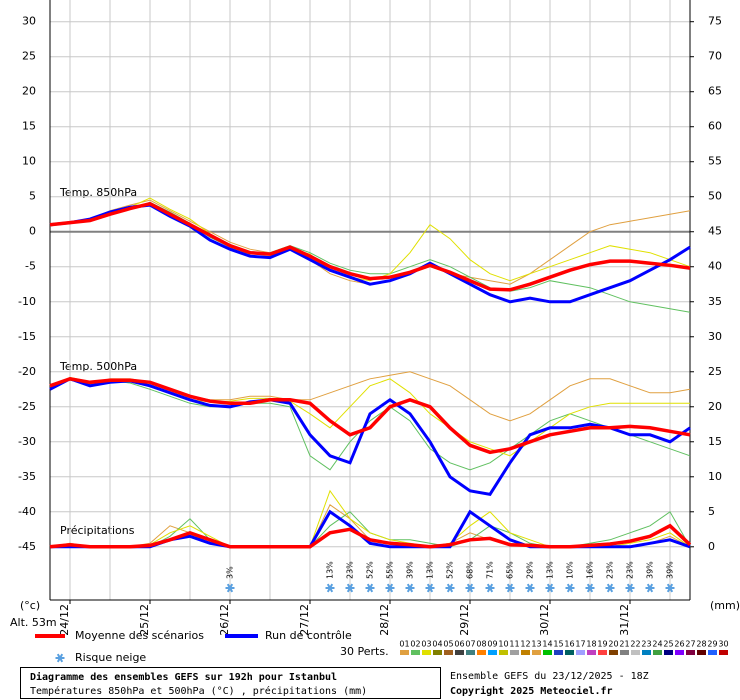  I want to click on footer-box, so click(230, 683).